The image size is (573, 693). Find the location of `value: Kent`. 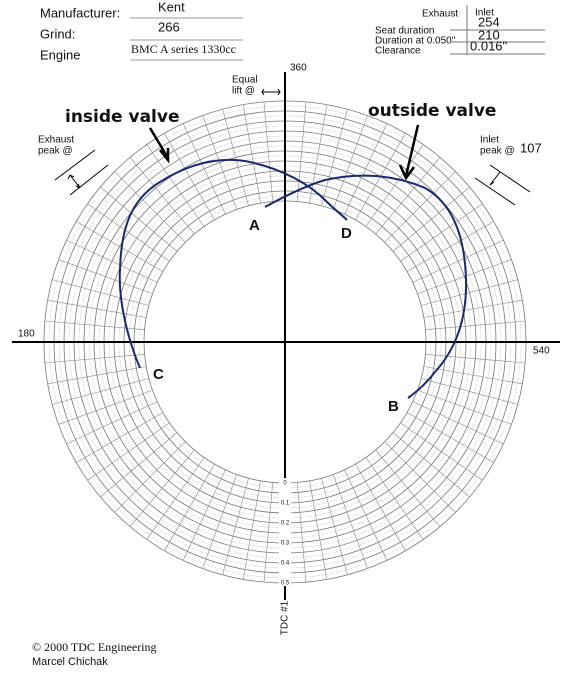

value: Kent is located at coordinates (171, 7).